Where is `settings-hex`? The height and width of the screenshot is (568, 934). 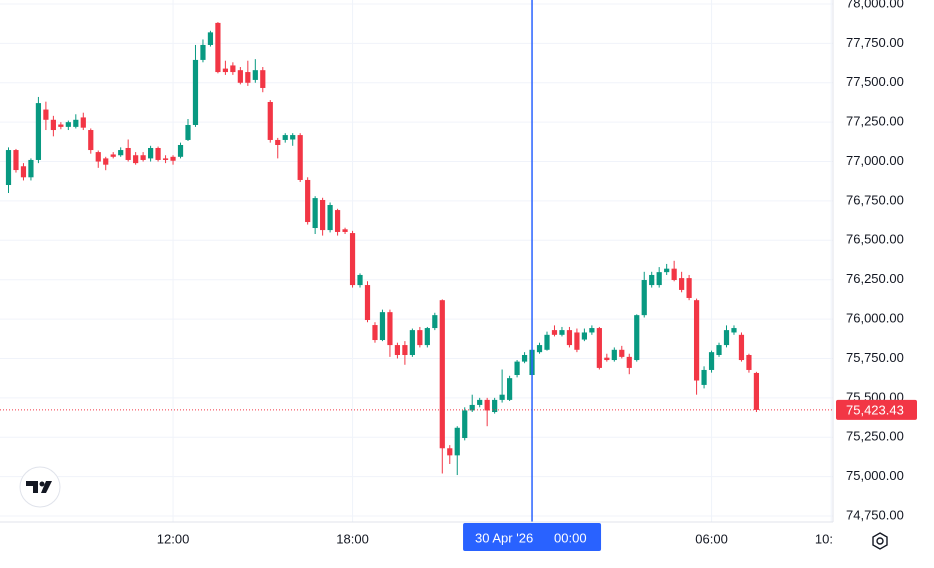
settings-hex is located at coordinates (880, 541).